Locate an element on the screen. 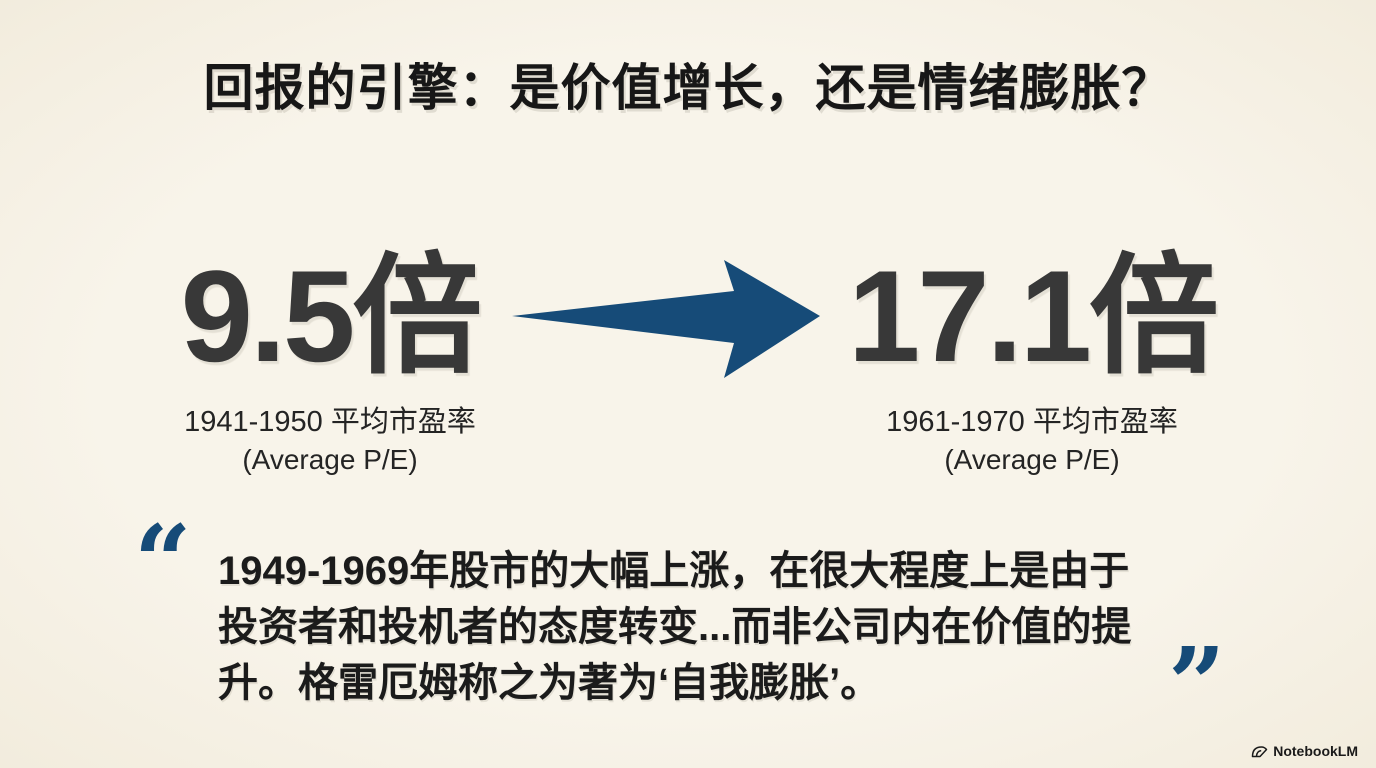 This screenshot has width=1376, height=768. stat-subcaption-left: (Average P/E) is located at coordinates (330, 460).